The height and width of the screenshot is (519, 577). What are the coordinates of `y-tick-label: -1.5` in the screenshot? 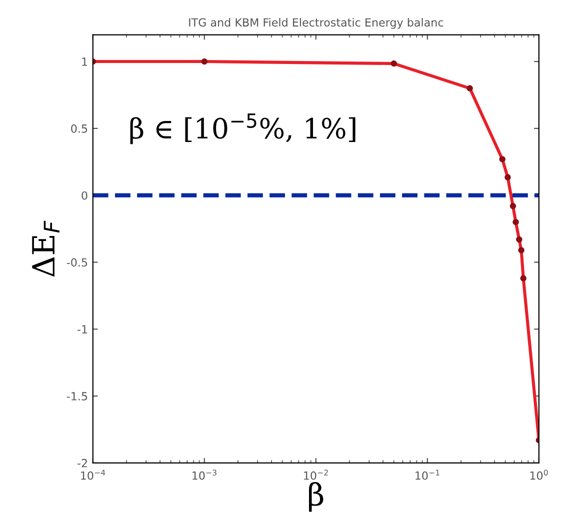 It's located at (77, 396).